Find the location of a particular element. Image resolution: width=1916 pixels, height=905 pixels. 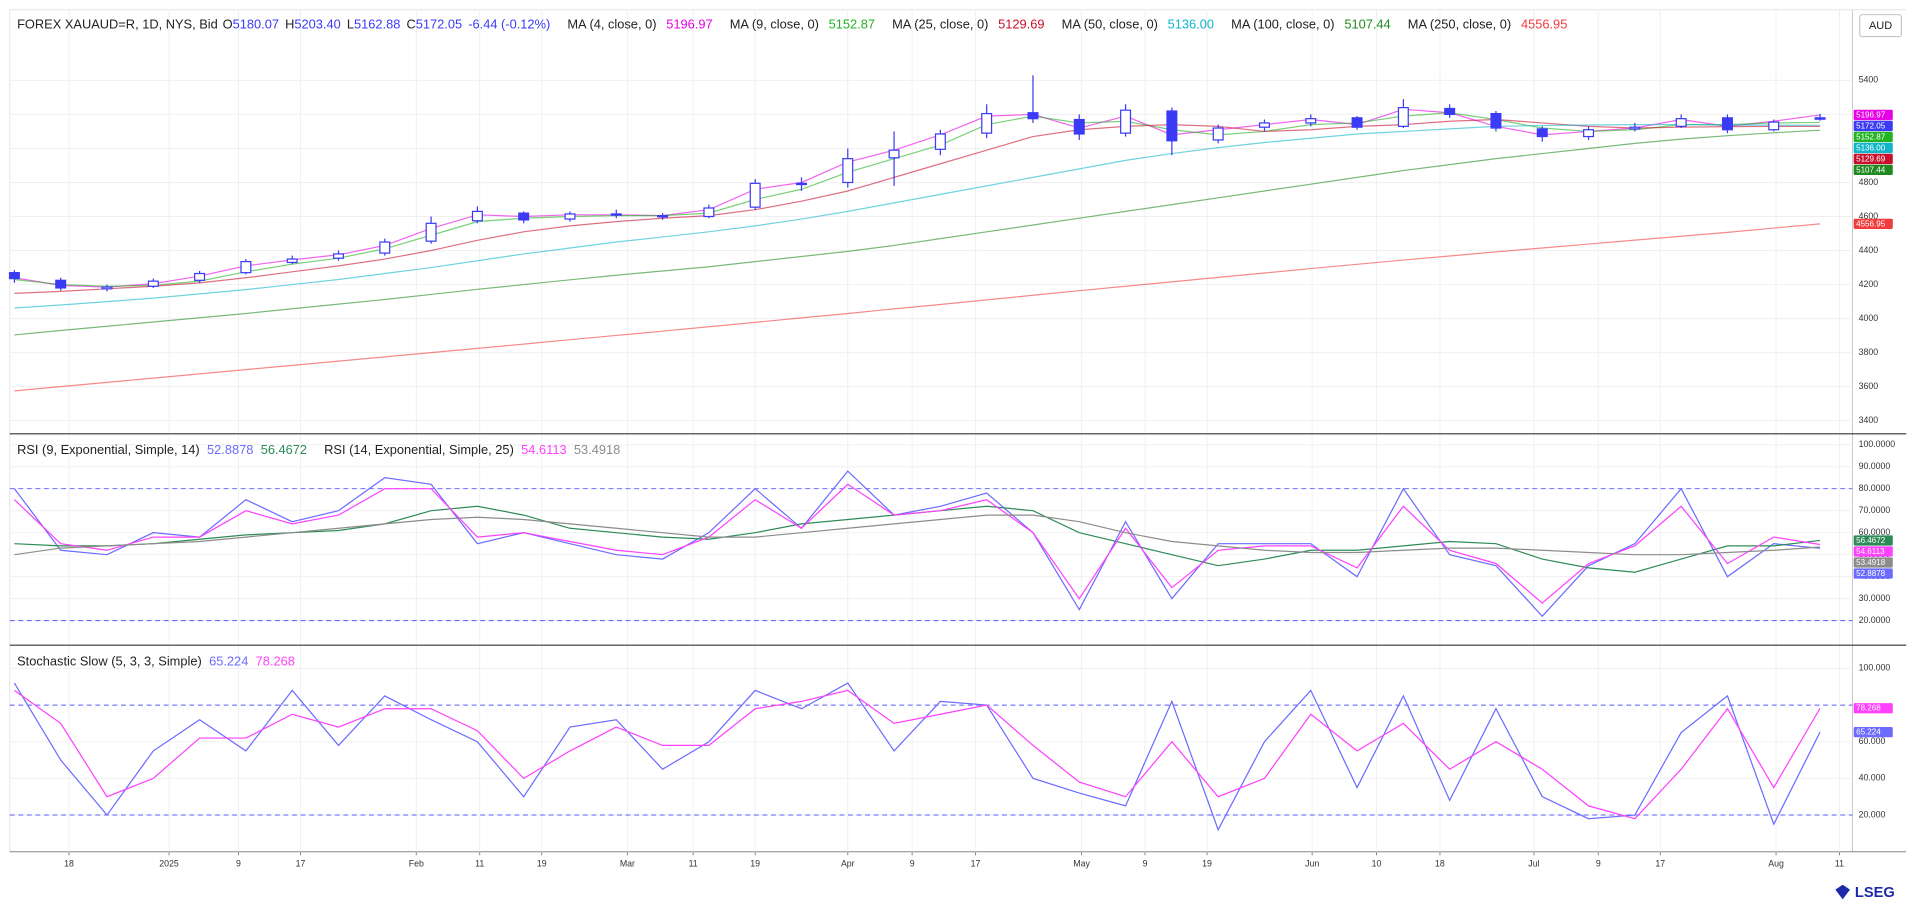

legend-value: 5129.69 is located at coordinates (1021, 24).